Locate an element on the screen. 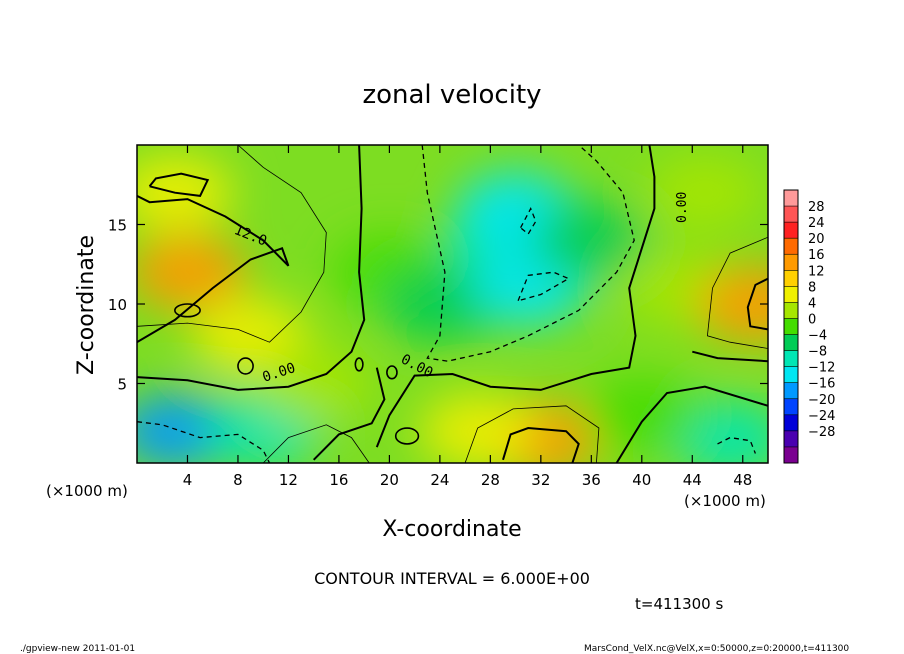 The image size is (904, 654). contour-6-right is located at coordinates (737, 292).